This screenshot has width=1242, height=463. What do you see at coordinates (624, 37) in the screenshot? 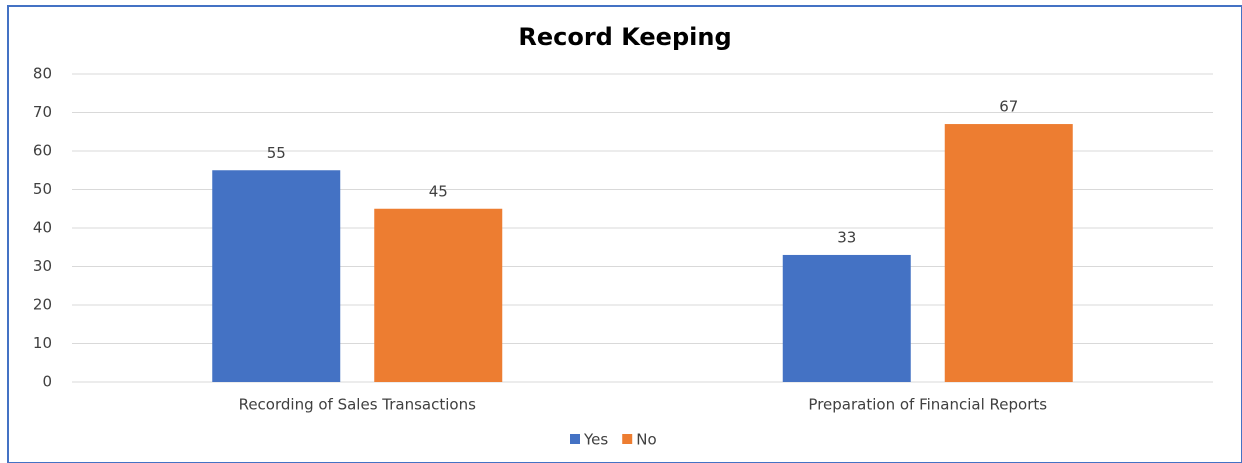
I see `chart-title: Record Keeping` at bounding box center [624, 37].